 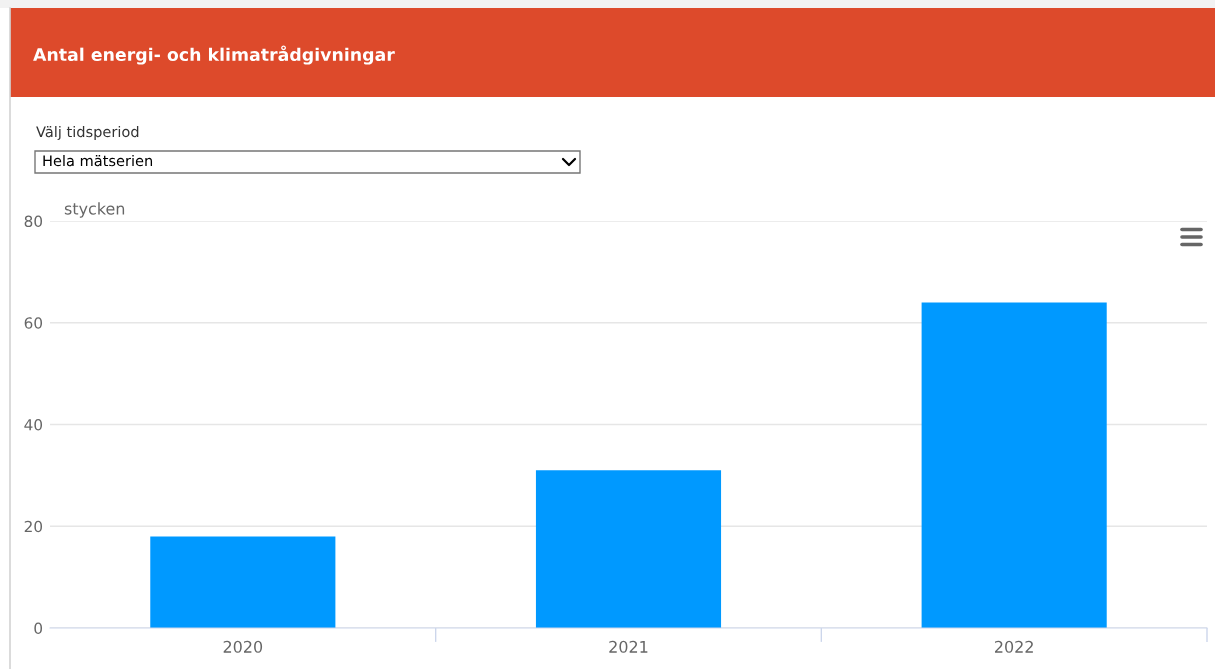 What do you see at coordinates (38, 628) in the screenshot?
I see `y-tick-label: 0` at bounding box center [38, 628].